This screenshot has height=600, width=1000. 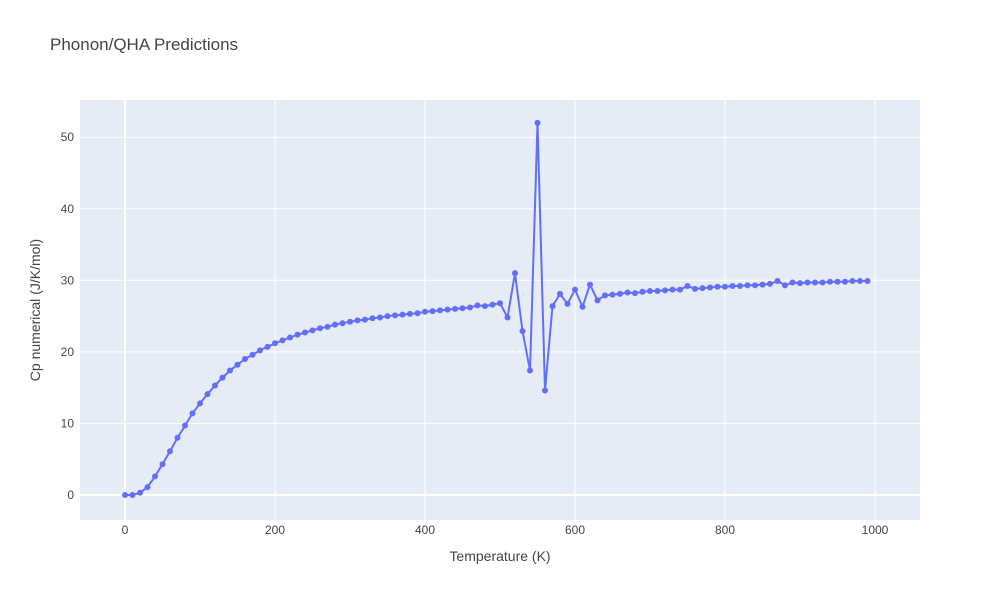 What do you see at coordinates (725, 530) in the screenshot?
I see `x-tick-label: 800` at bounding box center [725, 530].